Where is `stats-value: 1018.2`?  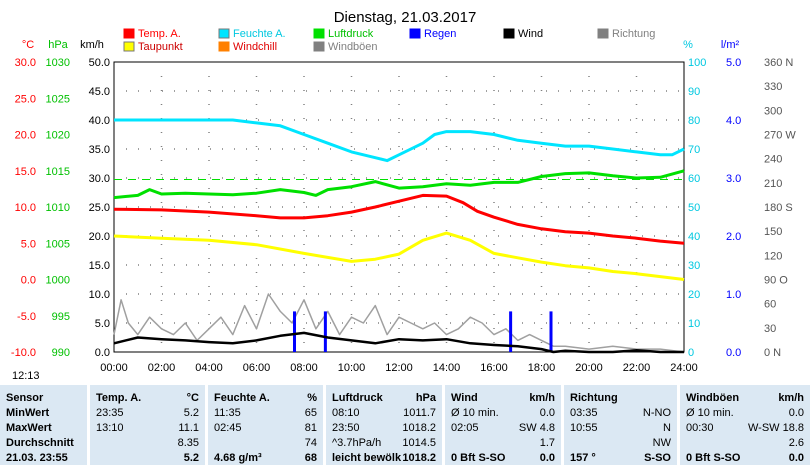
stats-value: 1018.2 is located at coordinates (419, 428).